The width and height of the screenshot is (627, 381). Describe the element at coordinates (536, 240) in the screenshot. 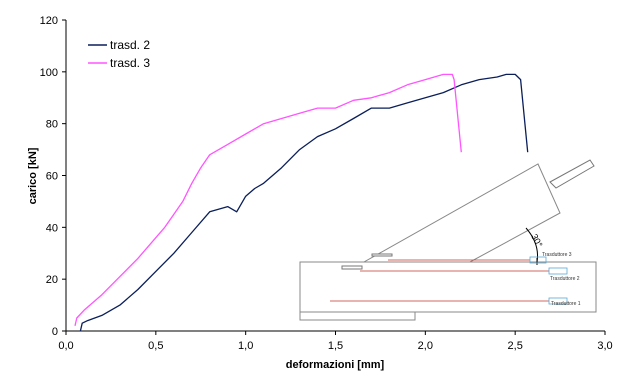

I see `angle-label: 30°` at that location.